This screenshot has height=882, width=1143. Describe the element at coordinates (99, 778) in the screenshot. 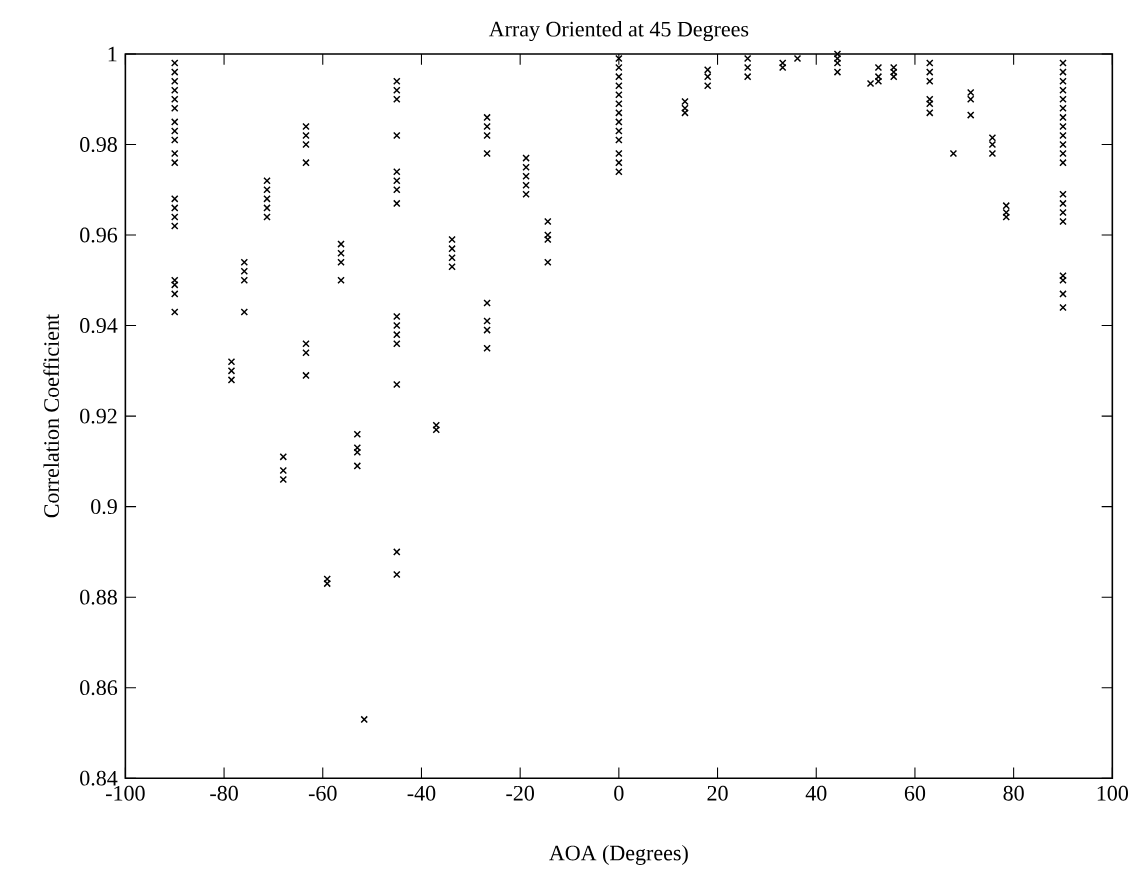

I see `y-tick-label: 0.84` at that location.